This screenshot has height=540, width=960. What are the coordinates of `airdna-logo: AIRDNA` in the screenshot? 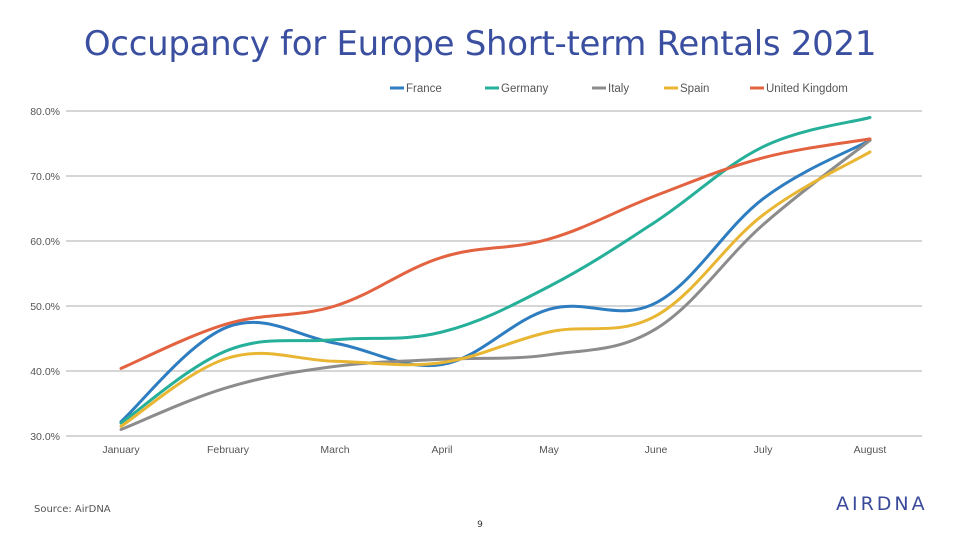 It's located at (882, 504).